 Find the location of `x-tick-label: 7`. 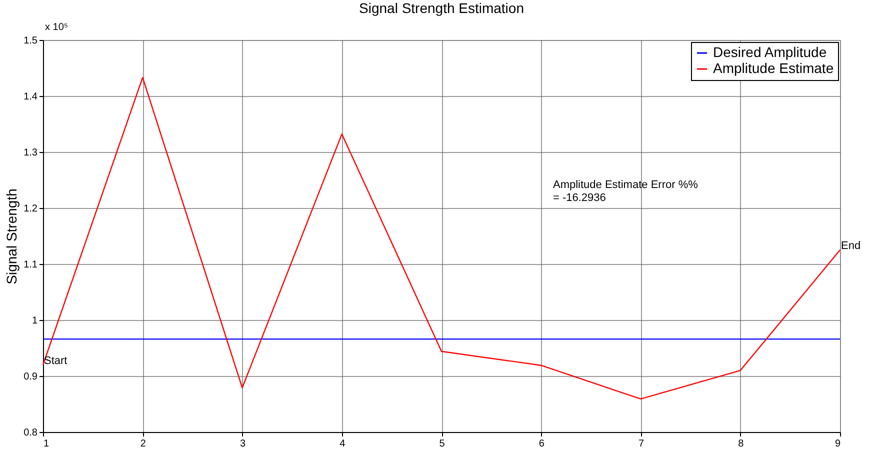

x-tick-label: 7 is located at coordinates (641, 444).